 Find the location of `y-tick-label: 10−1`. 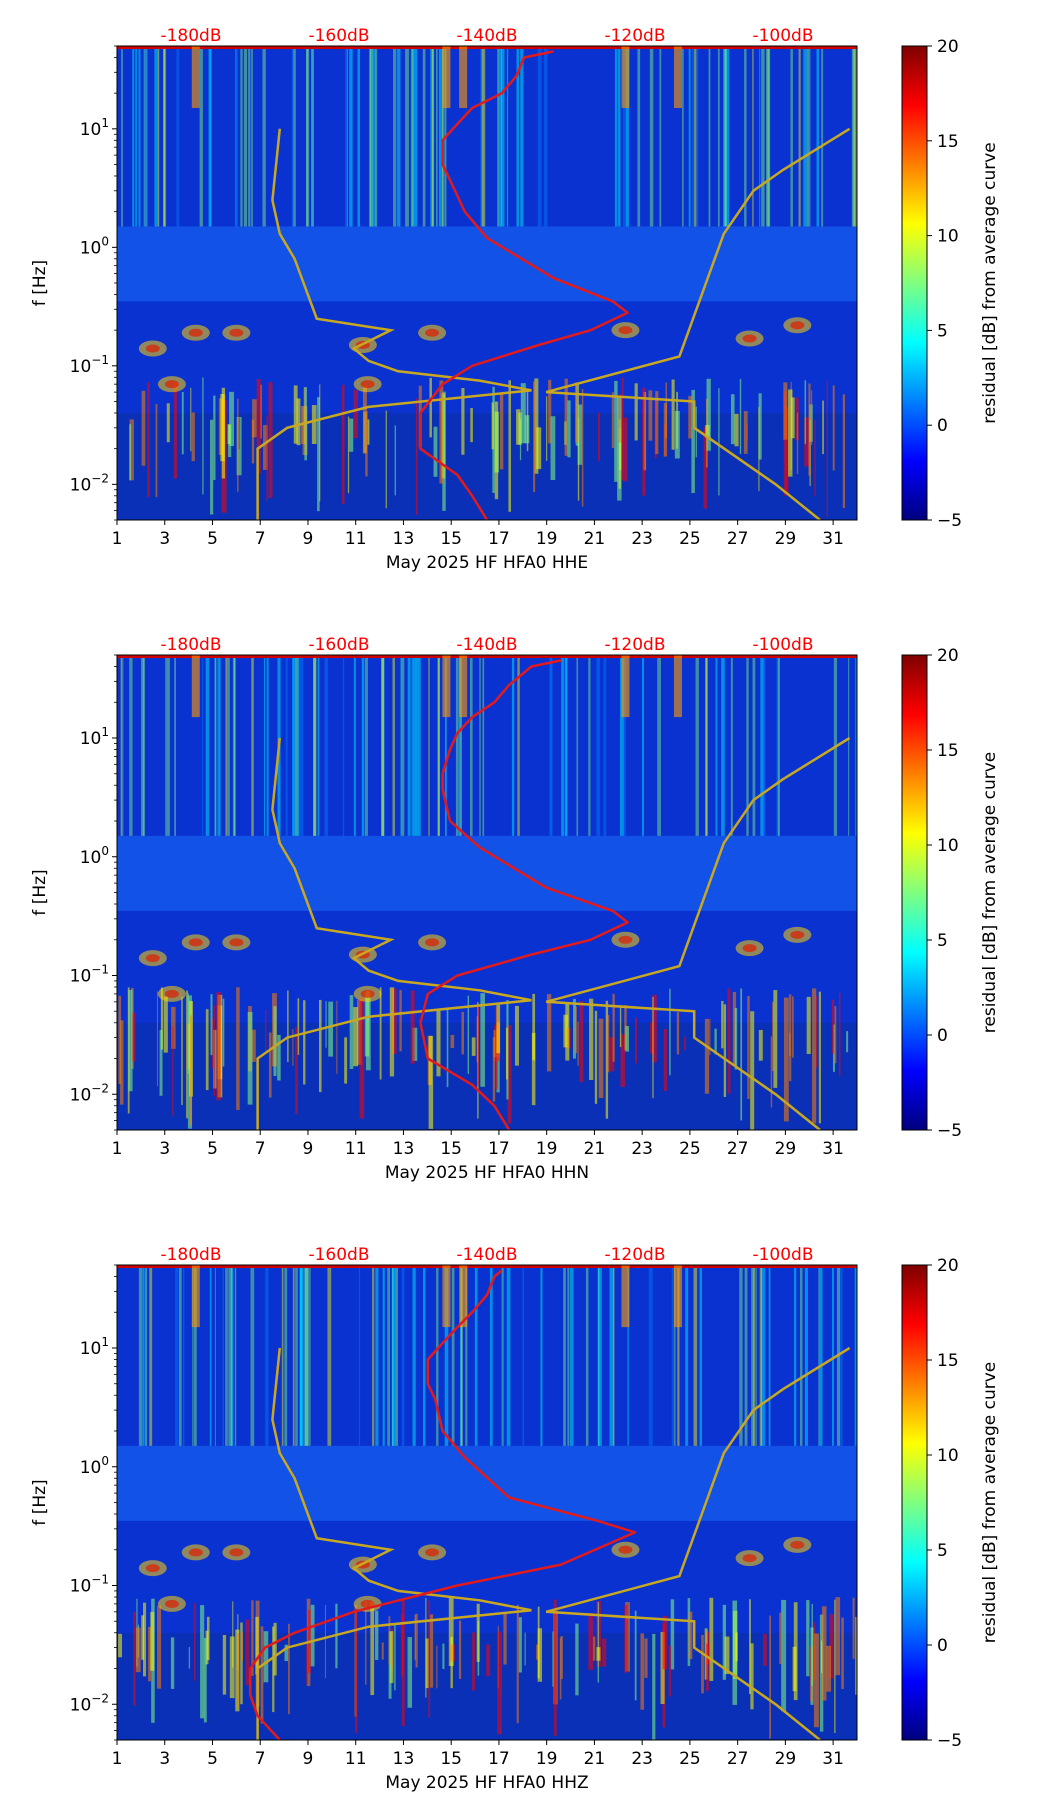

y-tick-label: 10−1 is located at coordinates (89, 975).